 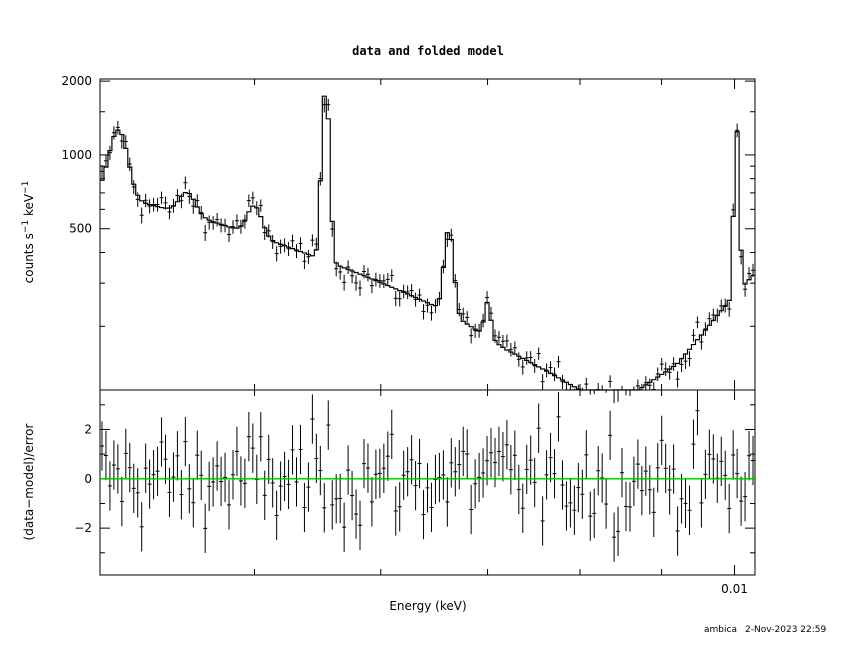 I want to click on bottom-ytick-label-0: 0, so click(x=88, y=479).